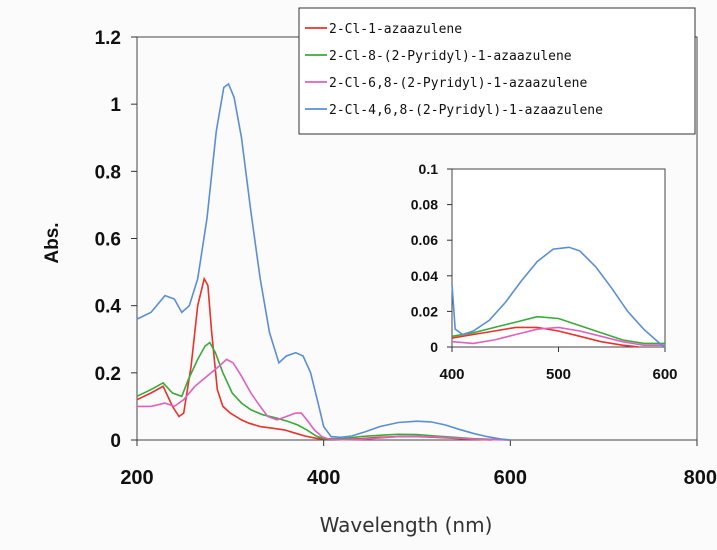  I want to click on x-tick-label: 200, so click(136, 478).